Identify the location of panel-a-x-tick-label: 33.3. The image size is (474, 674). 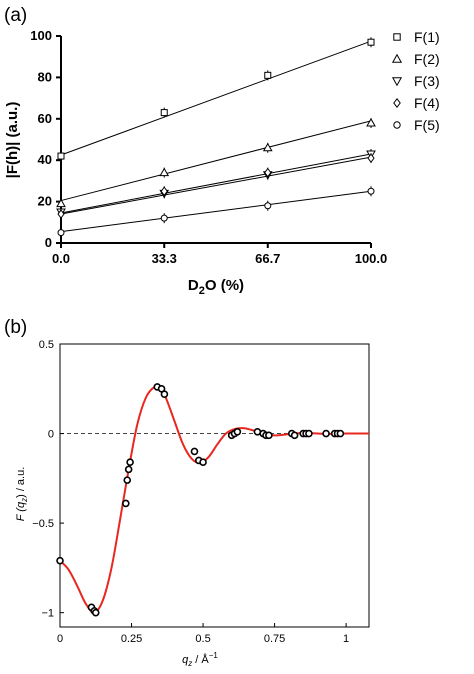
(164, 258).